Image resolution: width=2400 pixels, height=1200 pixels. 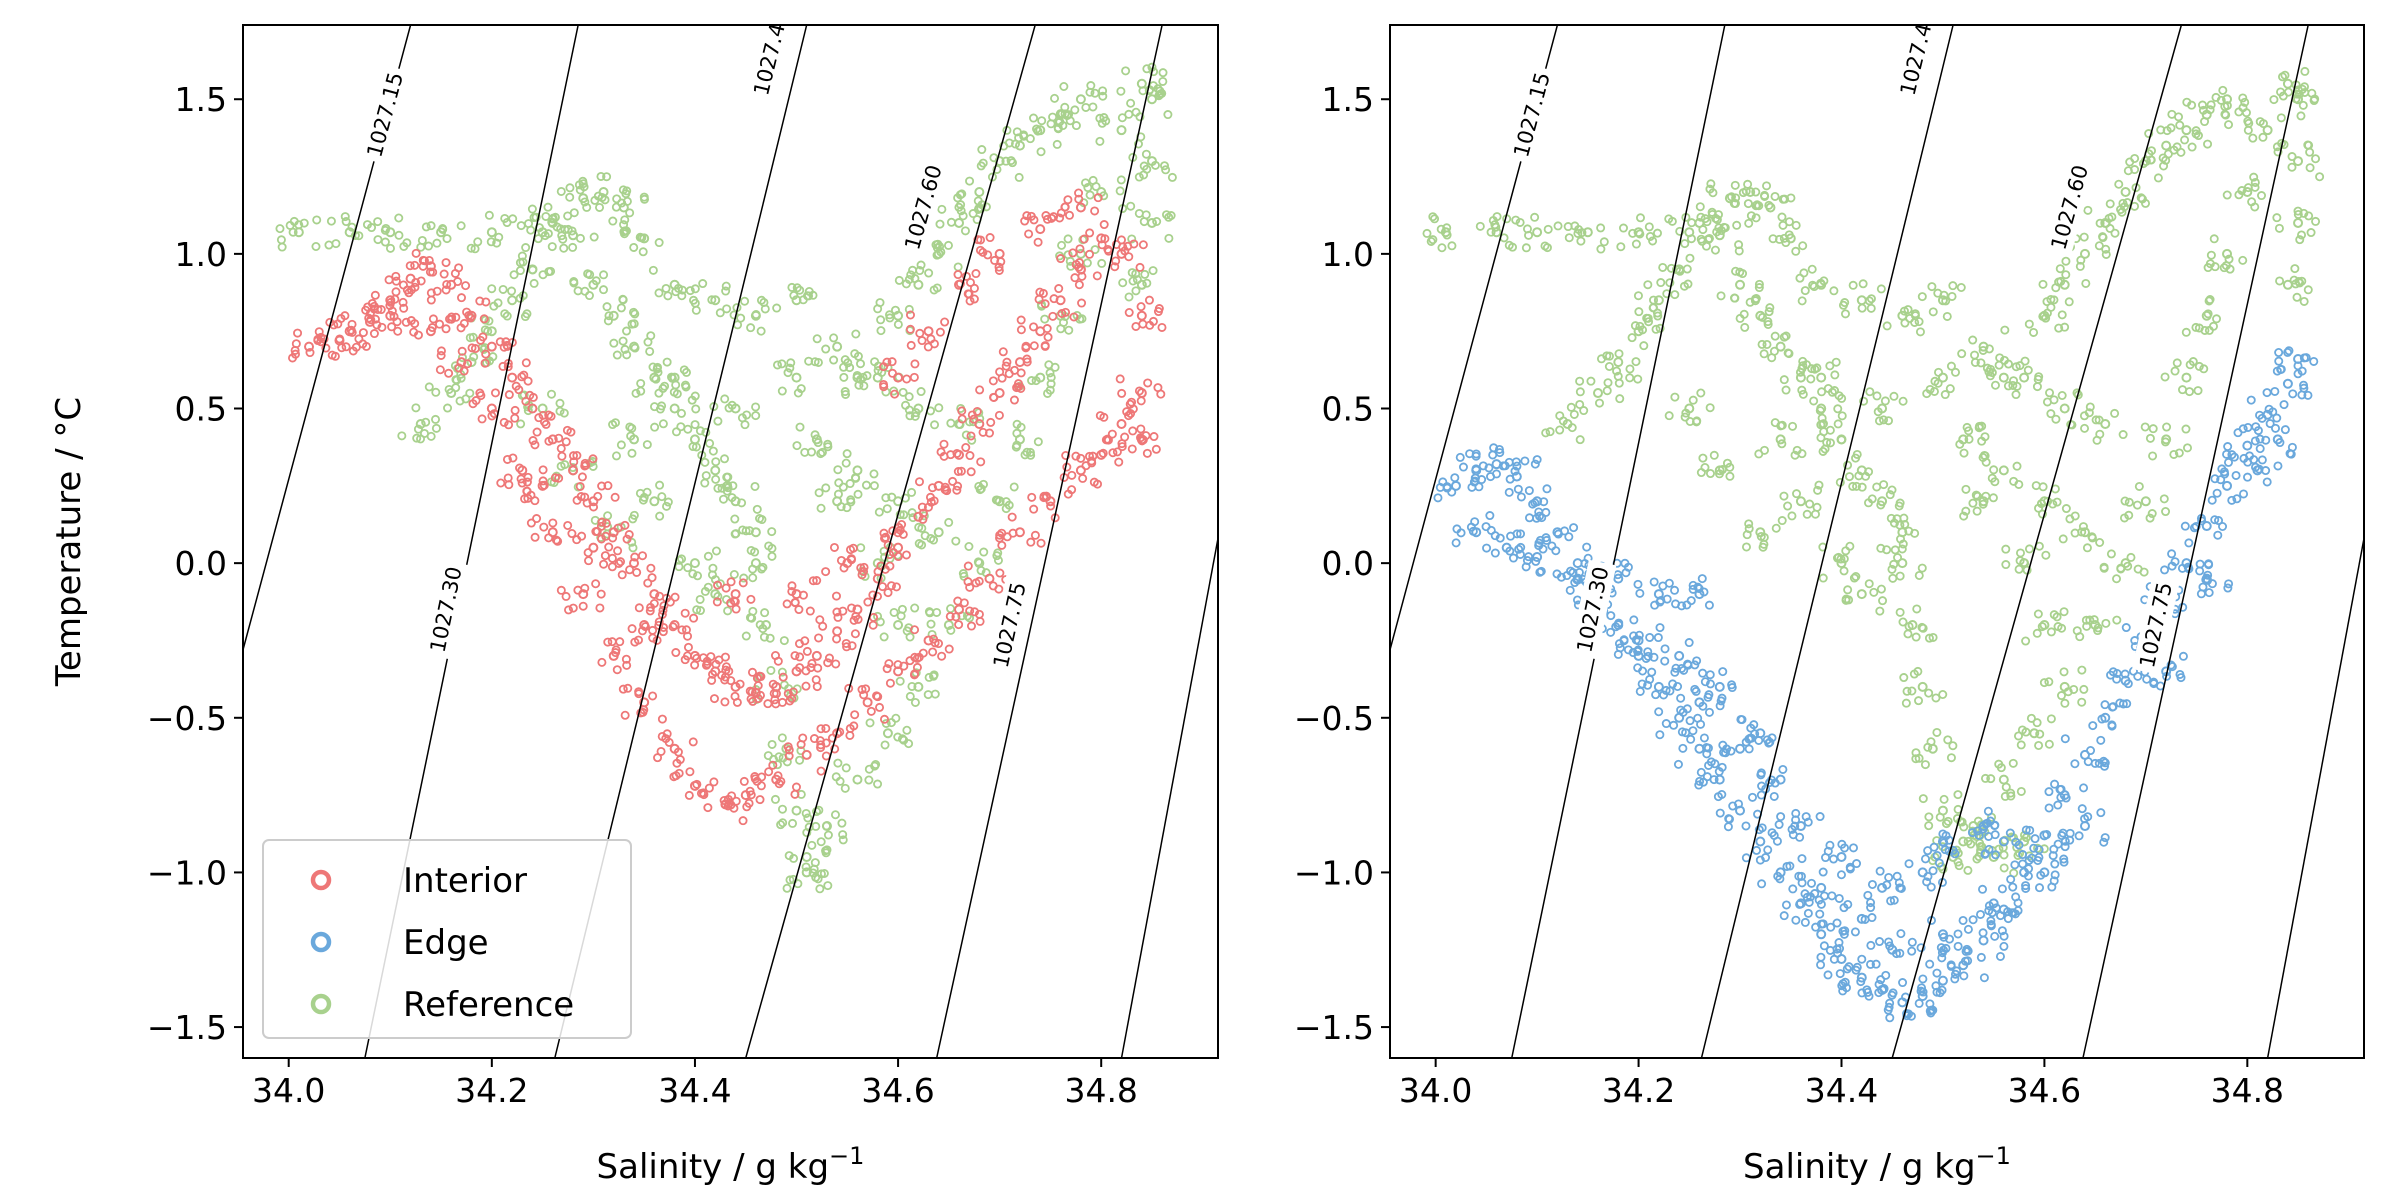 I want to click on y-tick-label: 0.5, so click(x=1348, y=409).